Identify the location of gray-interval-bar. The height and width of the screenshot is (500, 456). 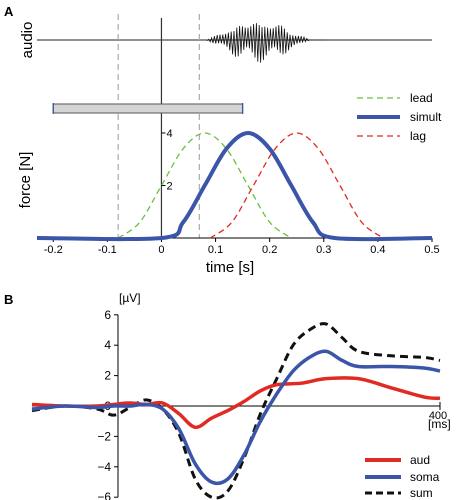
(148, 108).